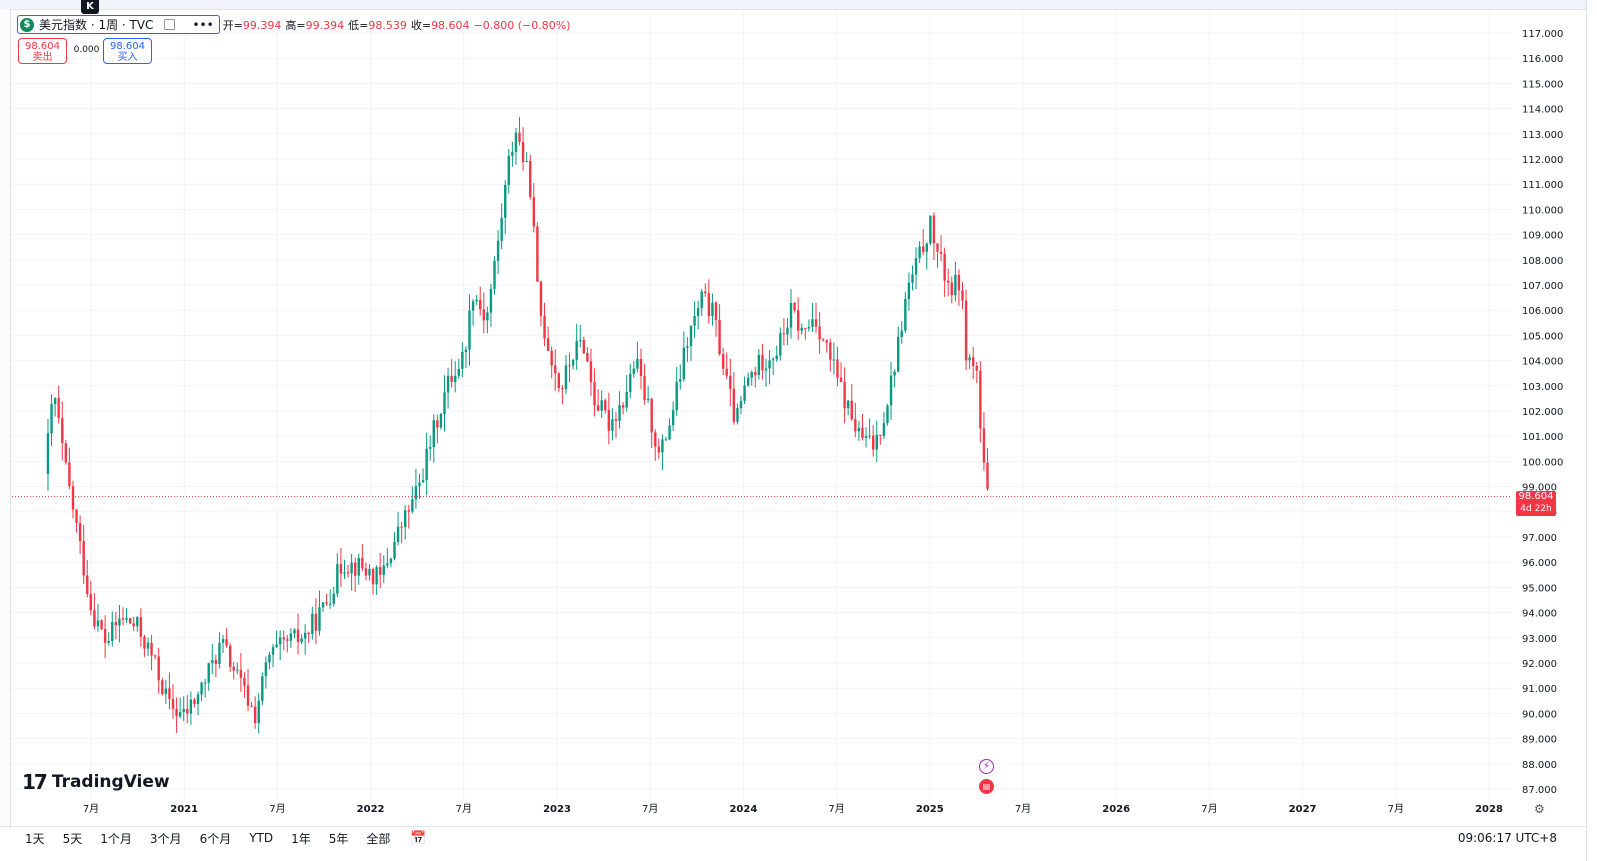 This screenshot has width=1597, height=861. What do you see at coordinates (1536, 503) in the screenshot?
I see `current-price-tag: 98.604 4d 22h` at bounding box center [1536, 503].